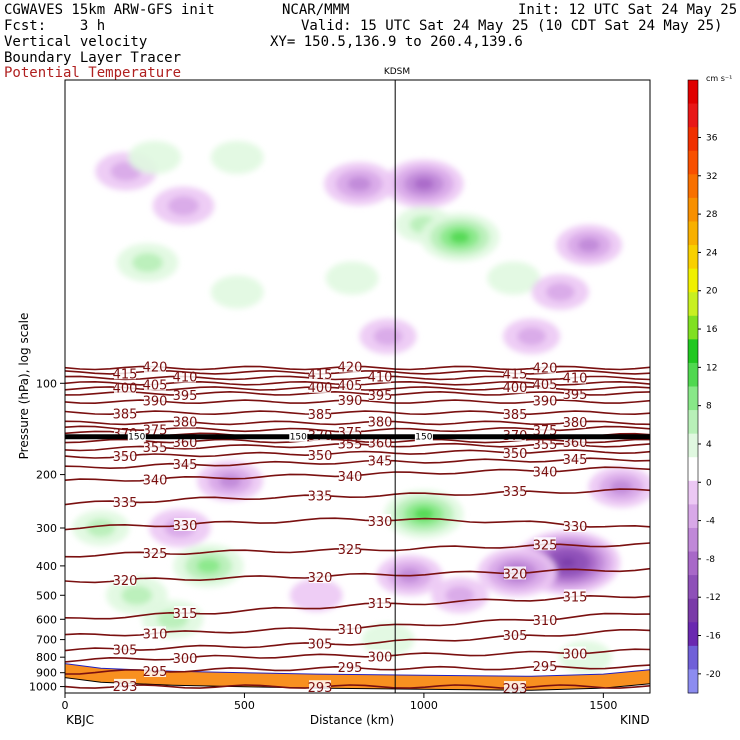 The height and width of the screenshot is (740, 740). I want to click on x-tick-label: 0, so click(65, 705).